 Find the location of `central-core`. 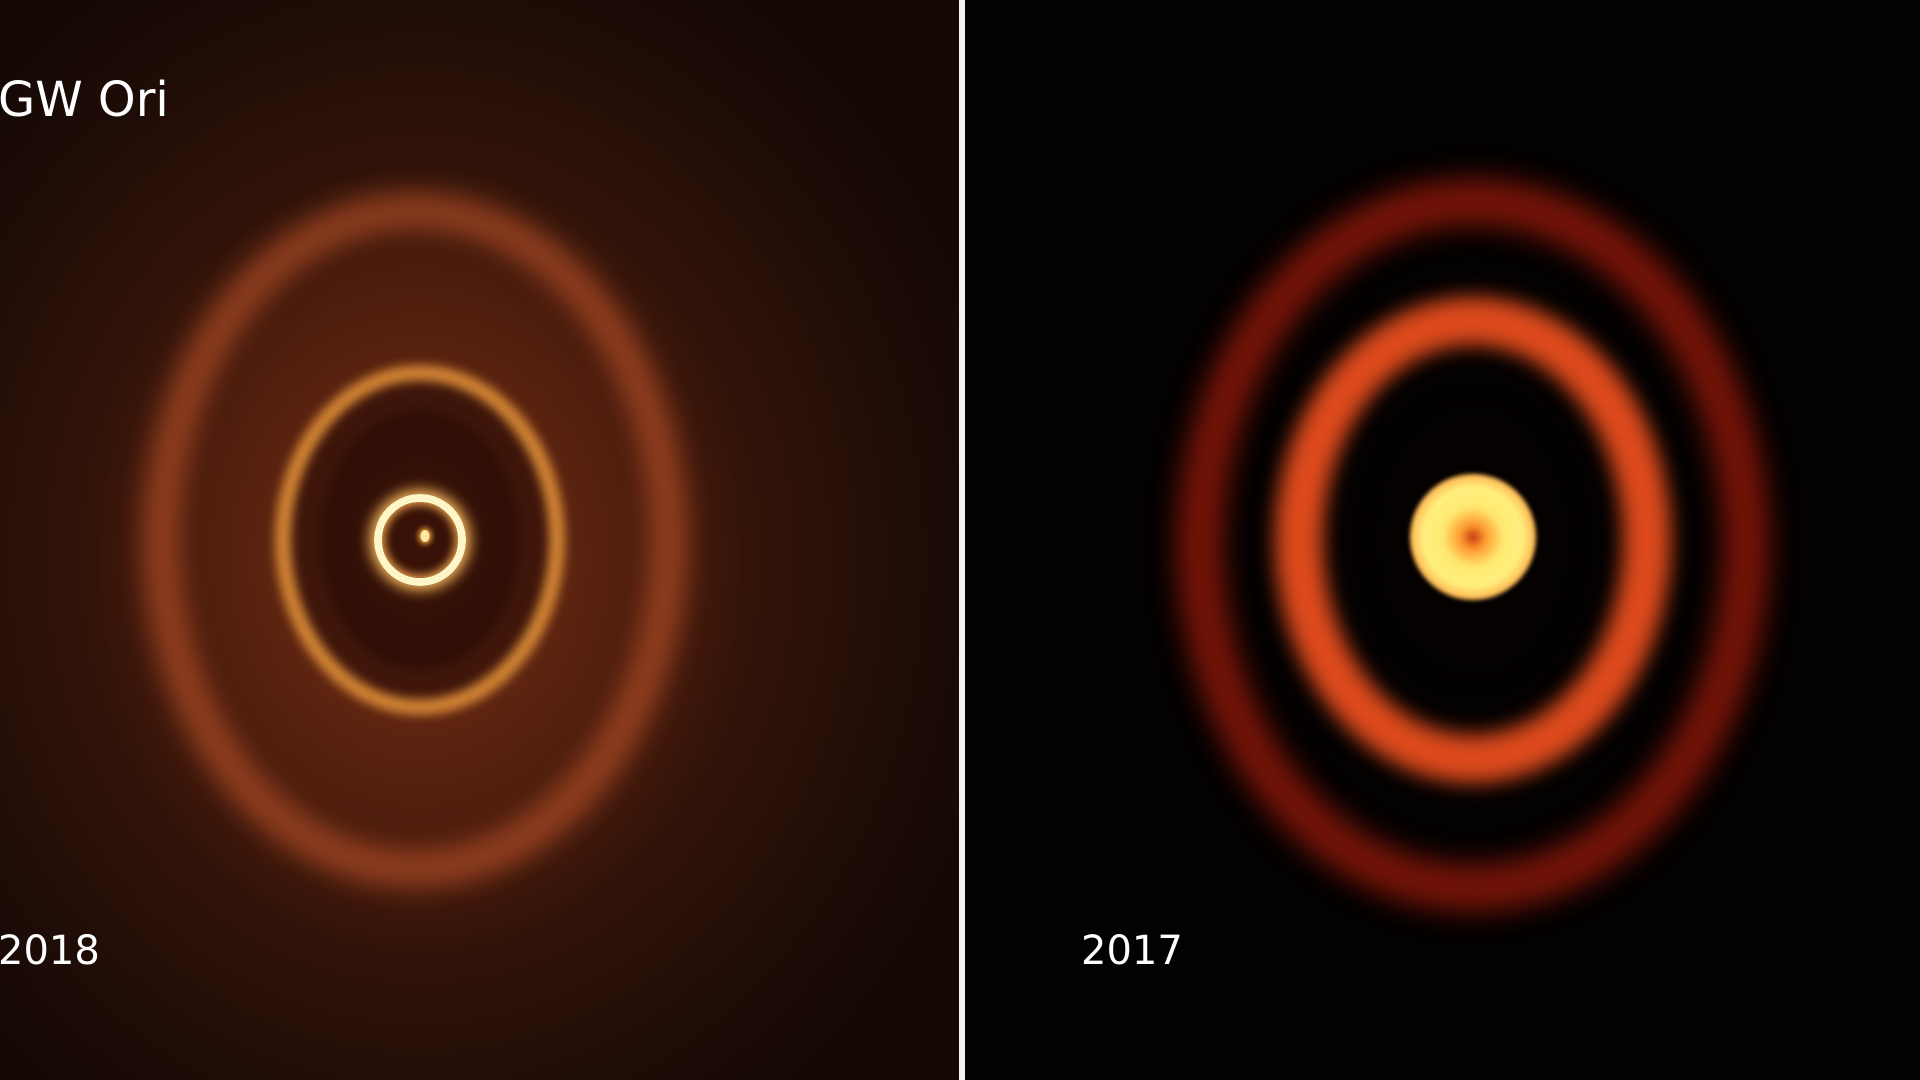

central-core is located at coordinates (1473, 537).